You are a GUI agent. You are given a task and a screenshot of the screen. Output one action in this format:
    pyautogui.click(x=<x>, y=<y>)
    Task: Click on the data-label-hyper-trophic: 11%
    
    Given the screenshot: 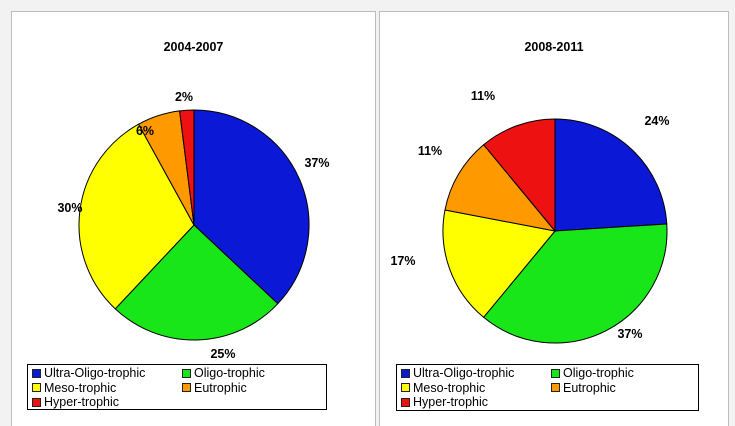 What is the action you would take?
    pyautogui.click(x=483, y=96)
    